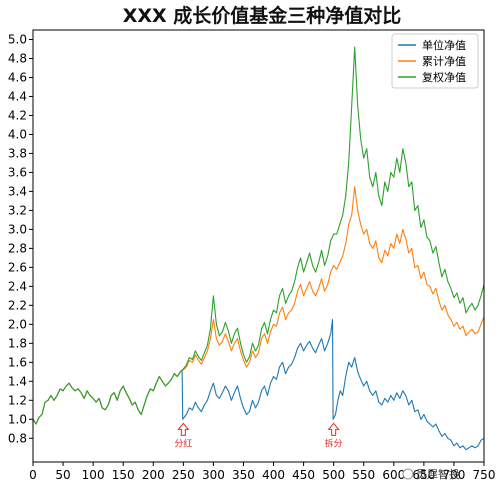 This screenshot has height=488, width=500. Describe the element at coordinates (303, 475) in the screenshot. I see `x-tick-label: 450` at that location.